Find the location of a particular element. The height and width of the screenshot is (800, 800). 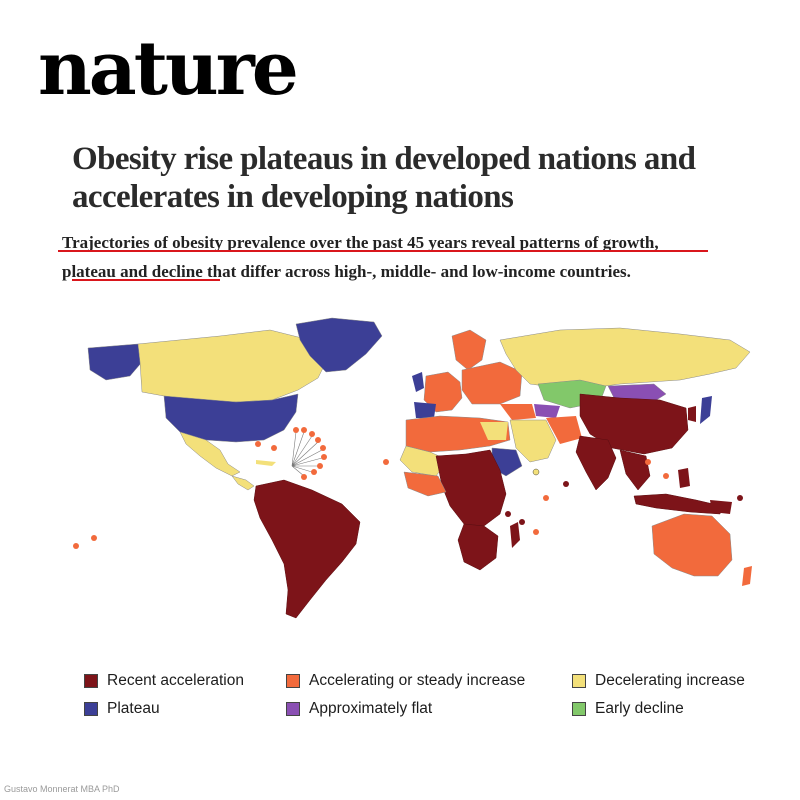

region-south-america is located at coordinates (307, 549).